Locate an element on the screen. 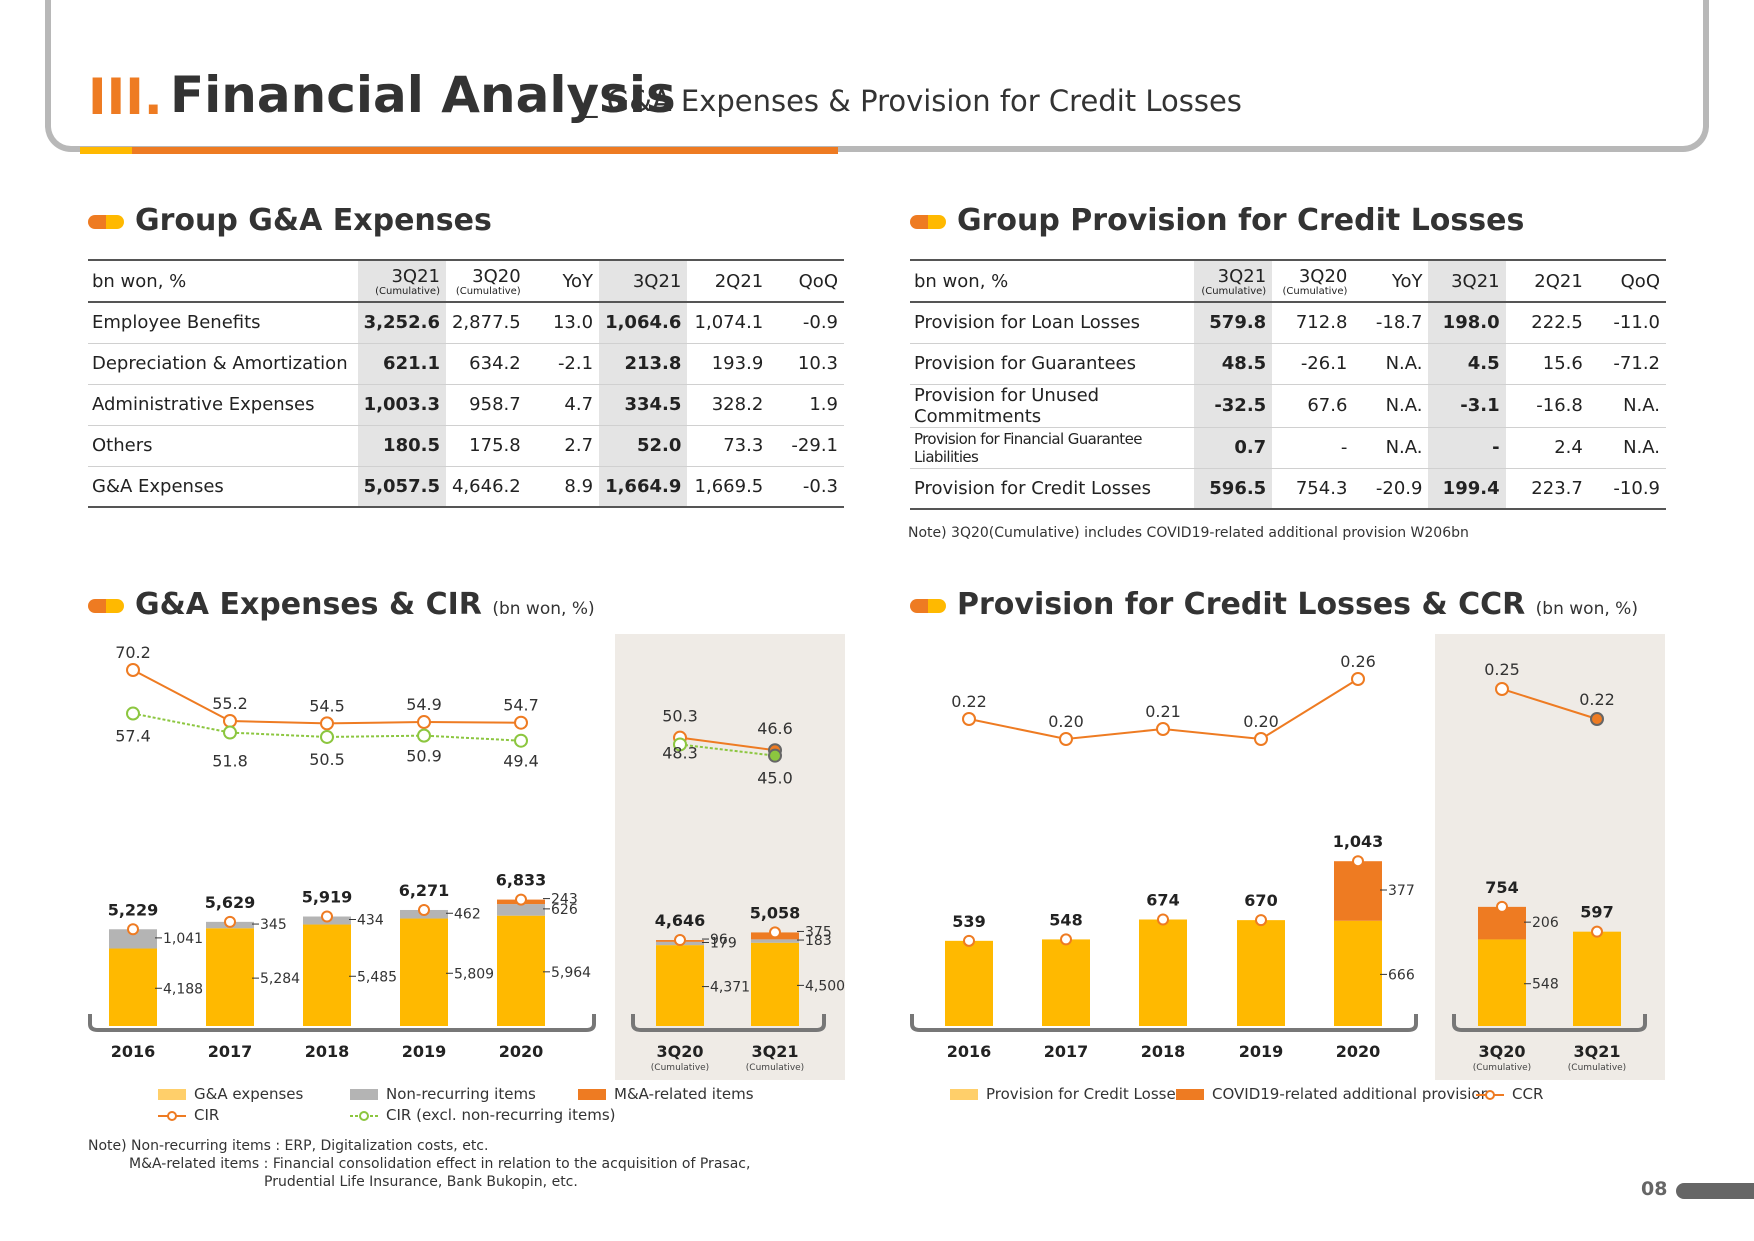 This screenshot has width=1754, height=1241. legend-cir: CIR is located at coordinates (188, 1115).